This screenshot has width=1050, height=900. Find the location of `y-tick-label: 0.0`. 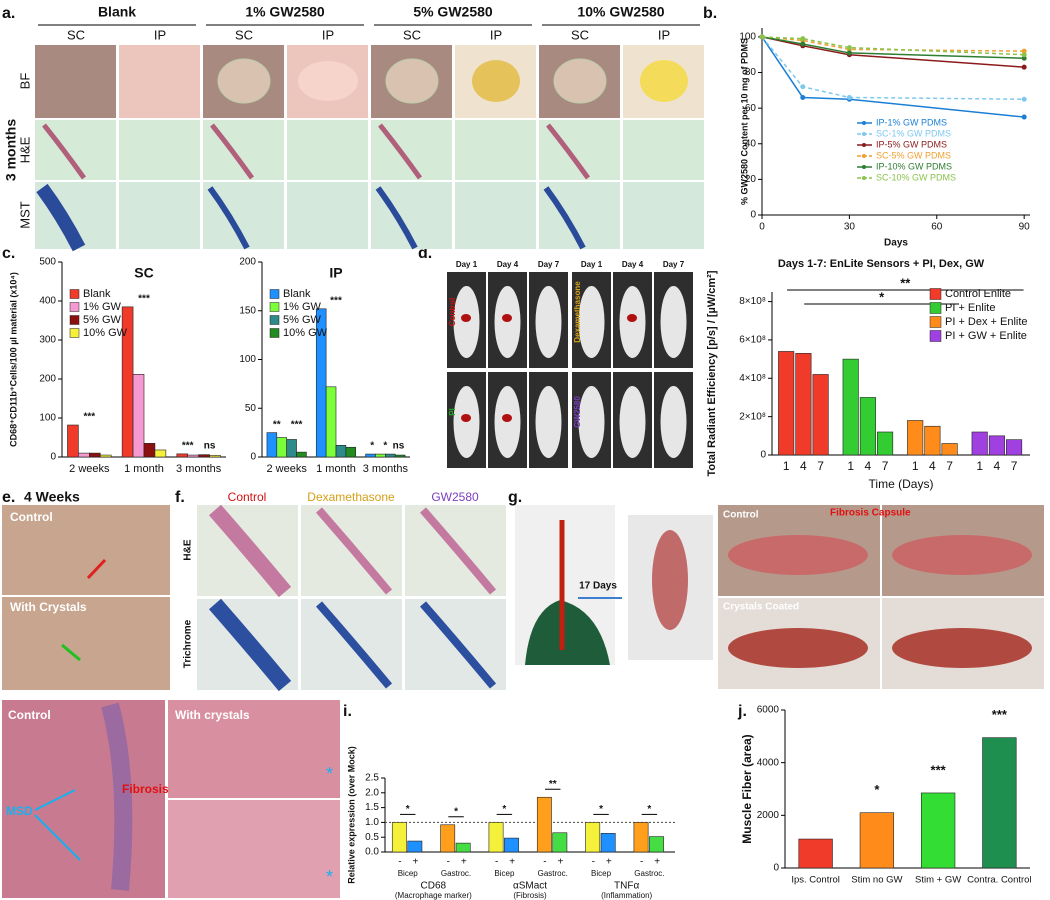

y-tick-label: 0.0 is located at coordinates (372, 852).